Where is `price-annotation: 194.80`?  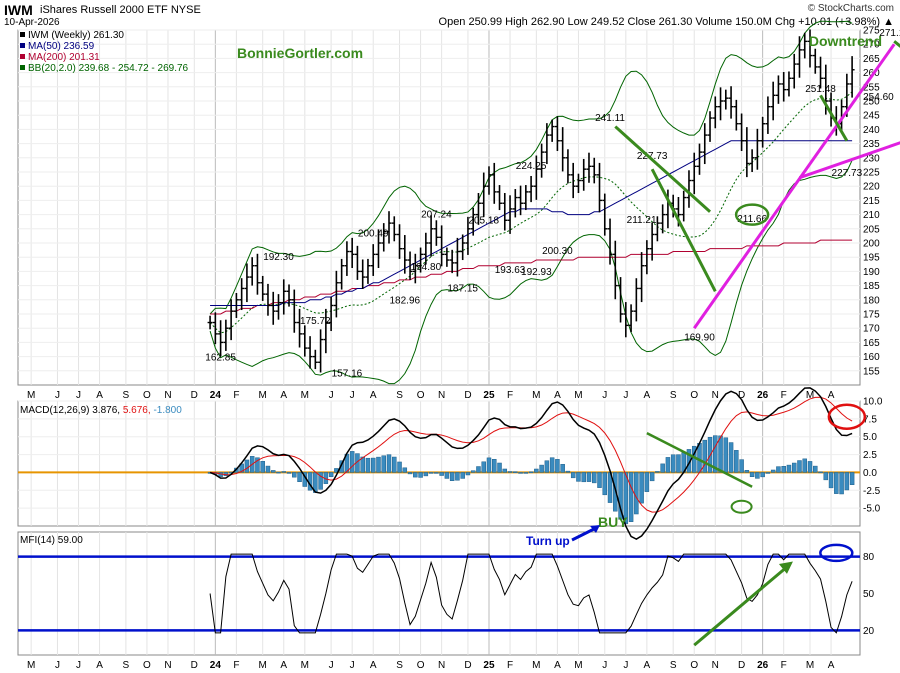
price-annotation: 194.80 is located at coordinates (426, 267).